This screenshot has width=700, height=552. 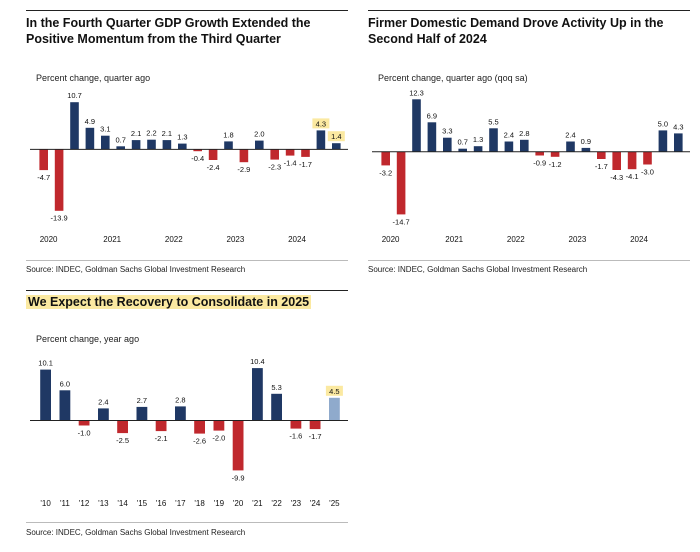 I want to click on value-label-3: 12.3, so click(x=416, y=92).